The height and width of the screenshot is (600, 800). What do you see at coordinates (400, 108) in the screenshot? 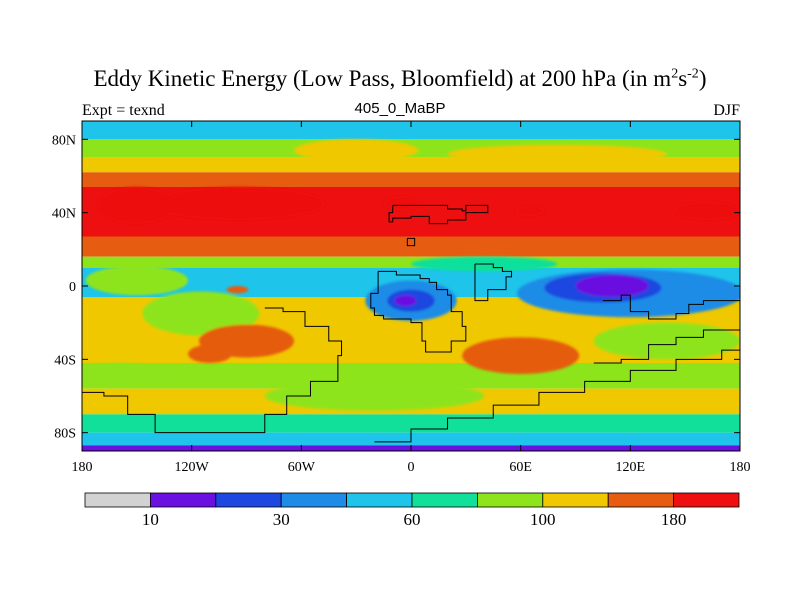
I see `run-label: 405_0_MaBP` at bounding box center [400, 108].